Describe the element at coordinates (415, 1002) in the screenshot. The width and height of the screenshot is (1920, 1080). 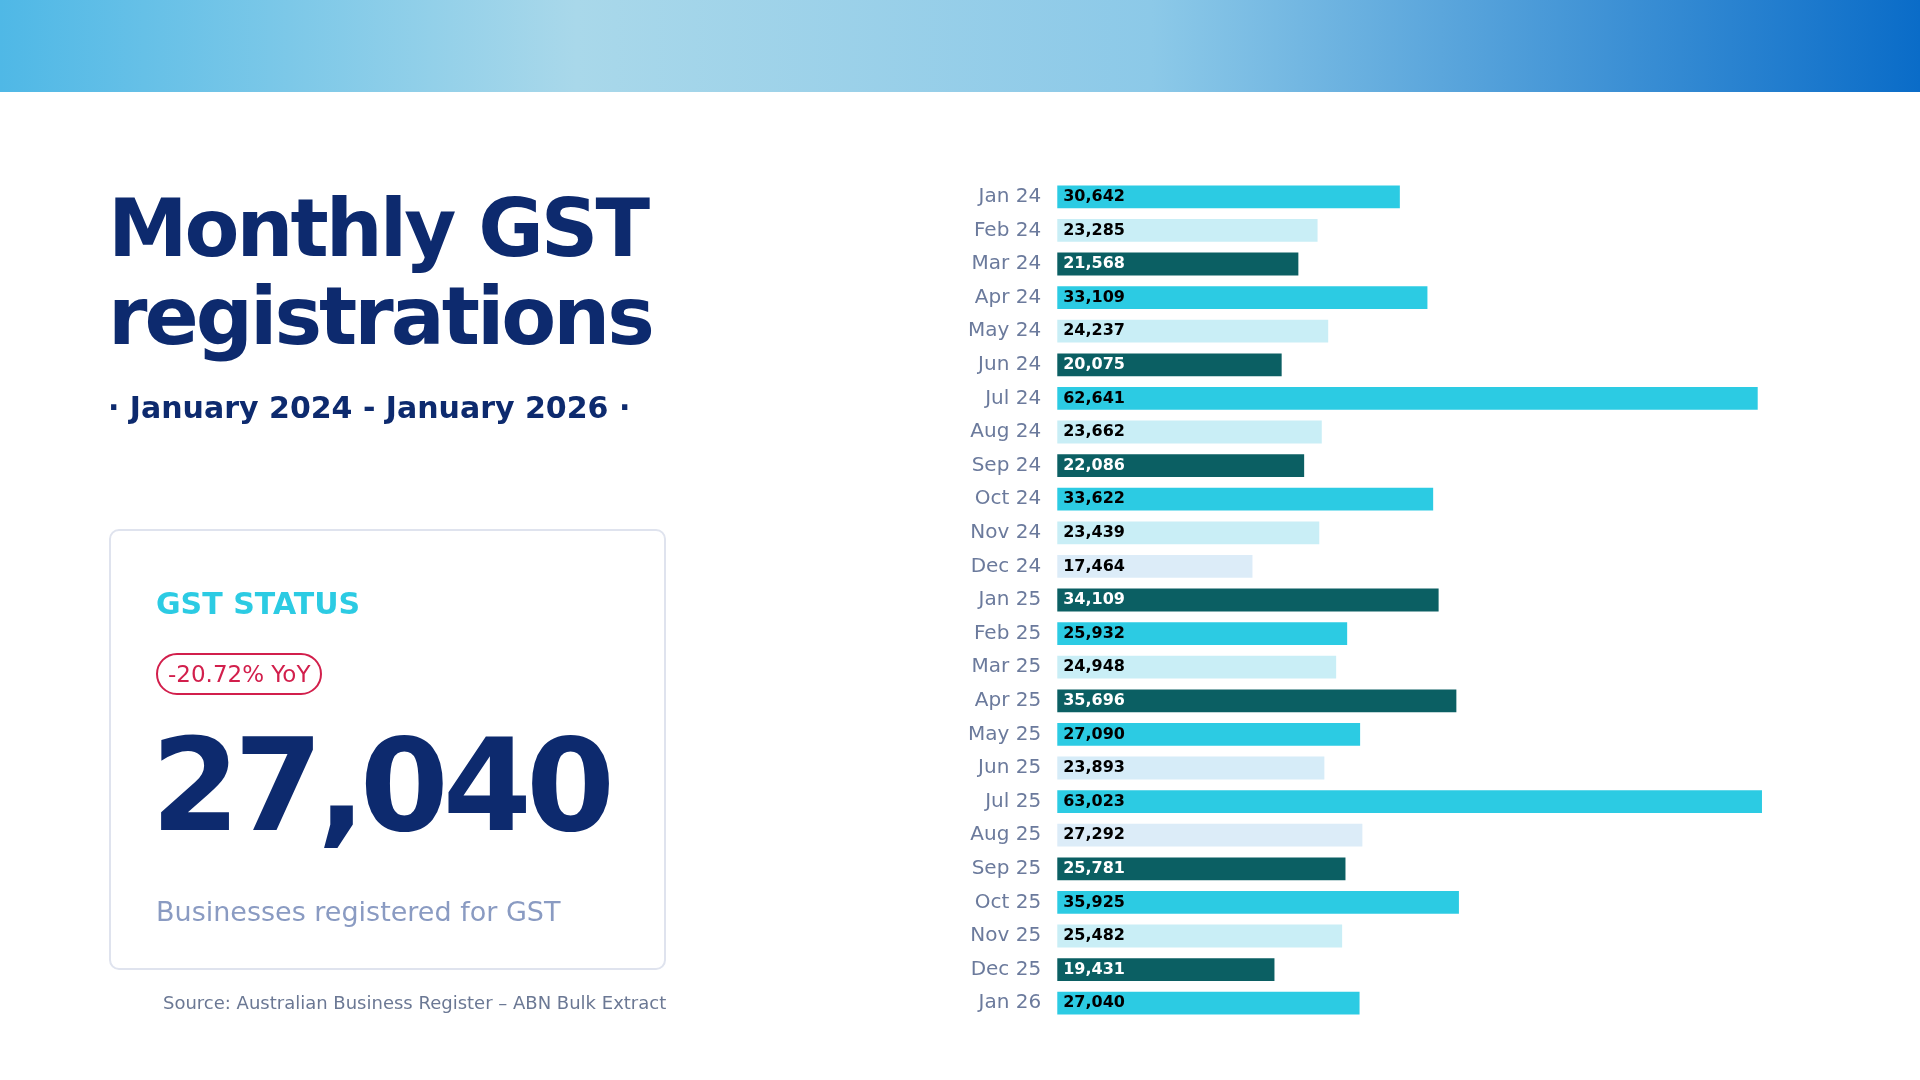
I see `source-note: Source: Australian Business Register – ABN Bulk Extract` at that location.